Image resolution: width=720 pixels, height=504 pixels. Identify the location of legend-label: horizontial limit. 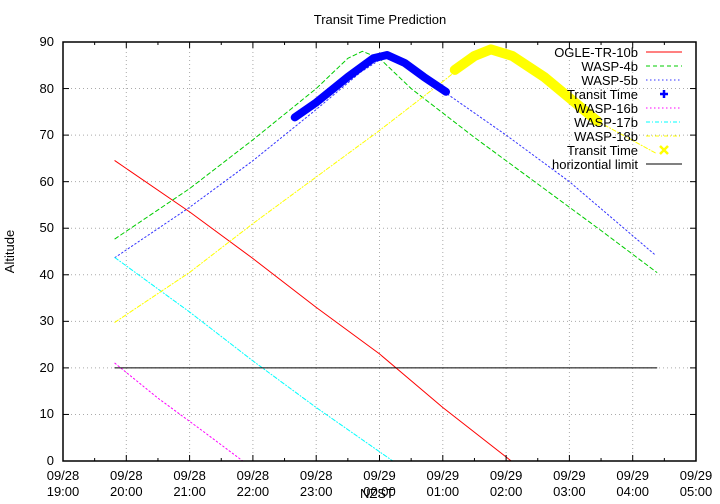
(595, 164).